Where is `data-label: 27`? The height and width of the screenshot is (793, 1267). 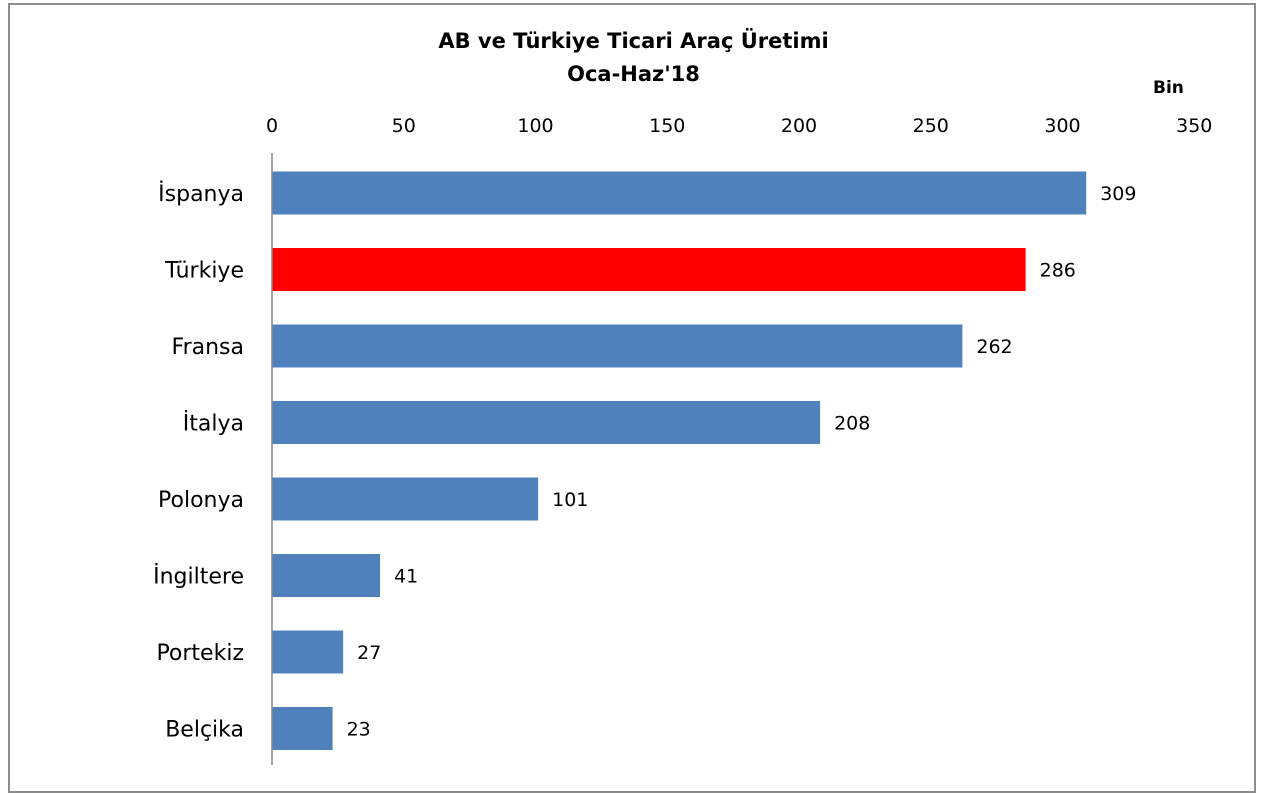
data-label: 27 is located at coordinates (369, 653).